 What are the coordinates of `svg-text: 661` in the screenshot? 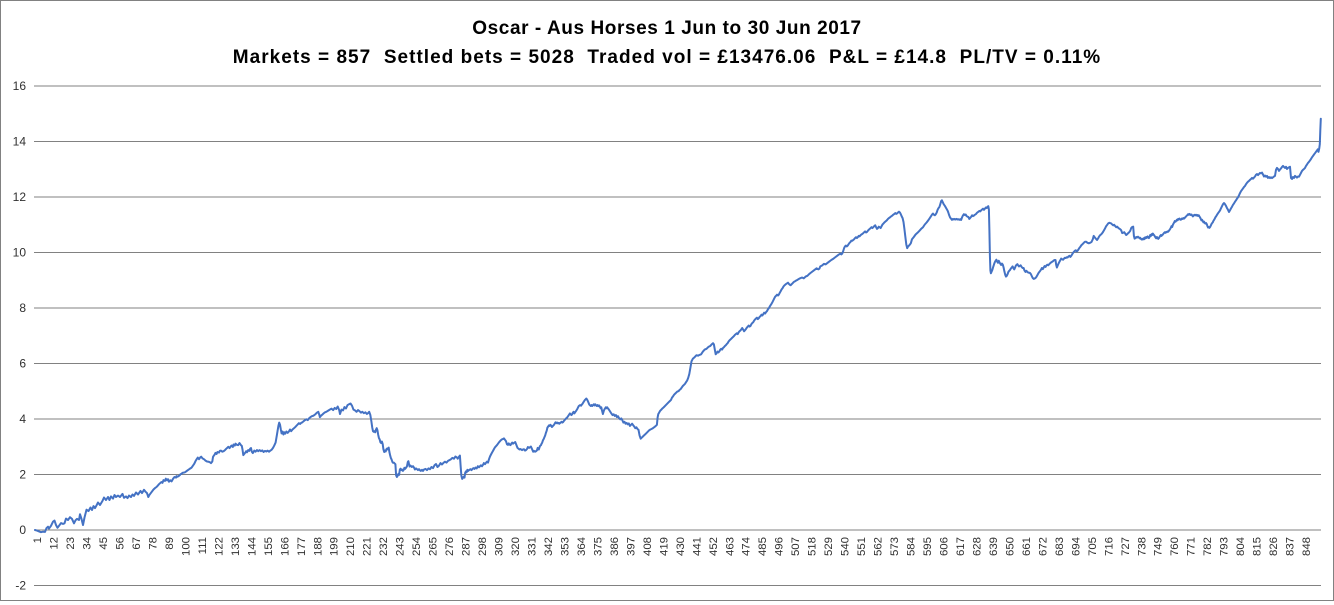 It's located at (1027, 546).